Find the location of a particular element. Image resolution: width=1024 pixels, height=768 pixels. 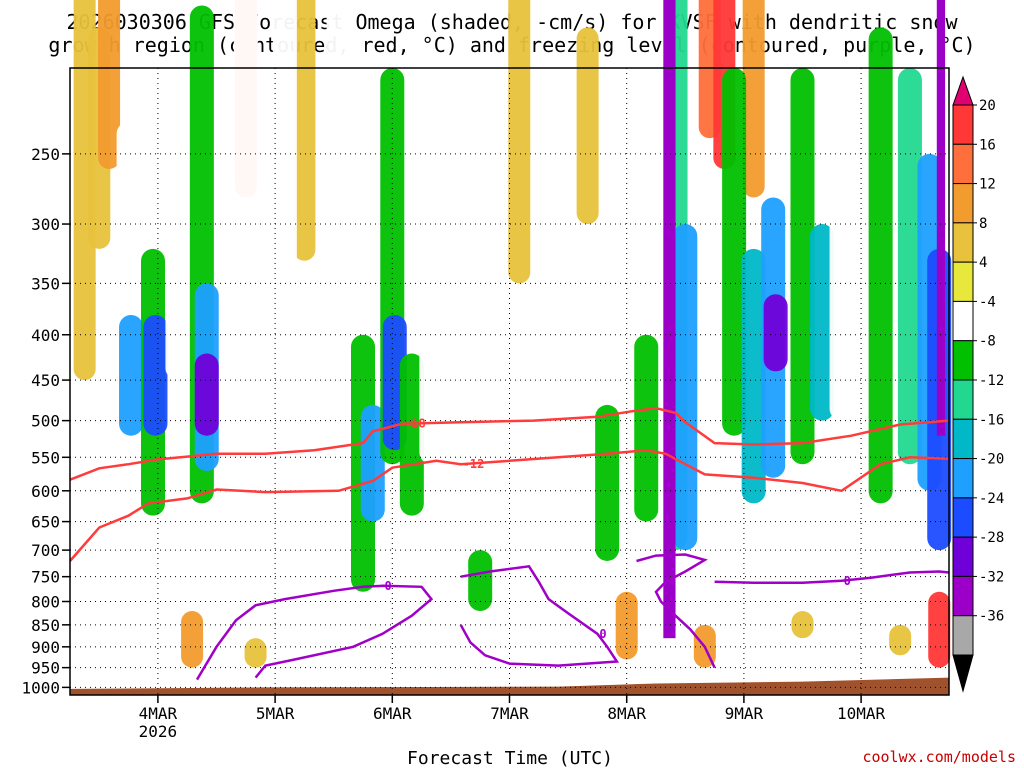

x-year-label: 2026 is located at coordinates (158, 731).